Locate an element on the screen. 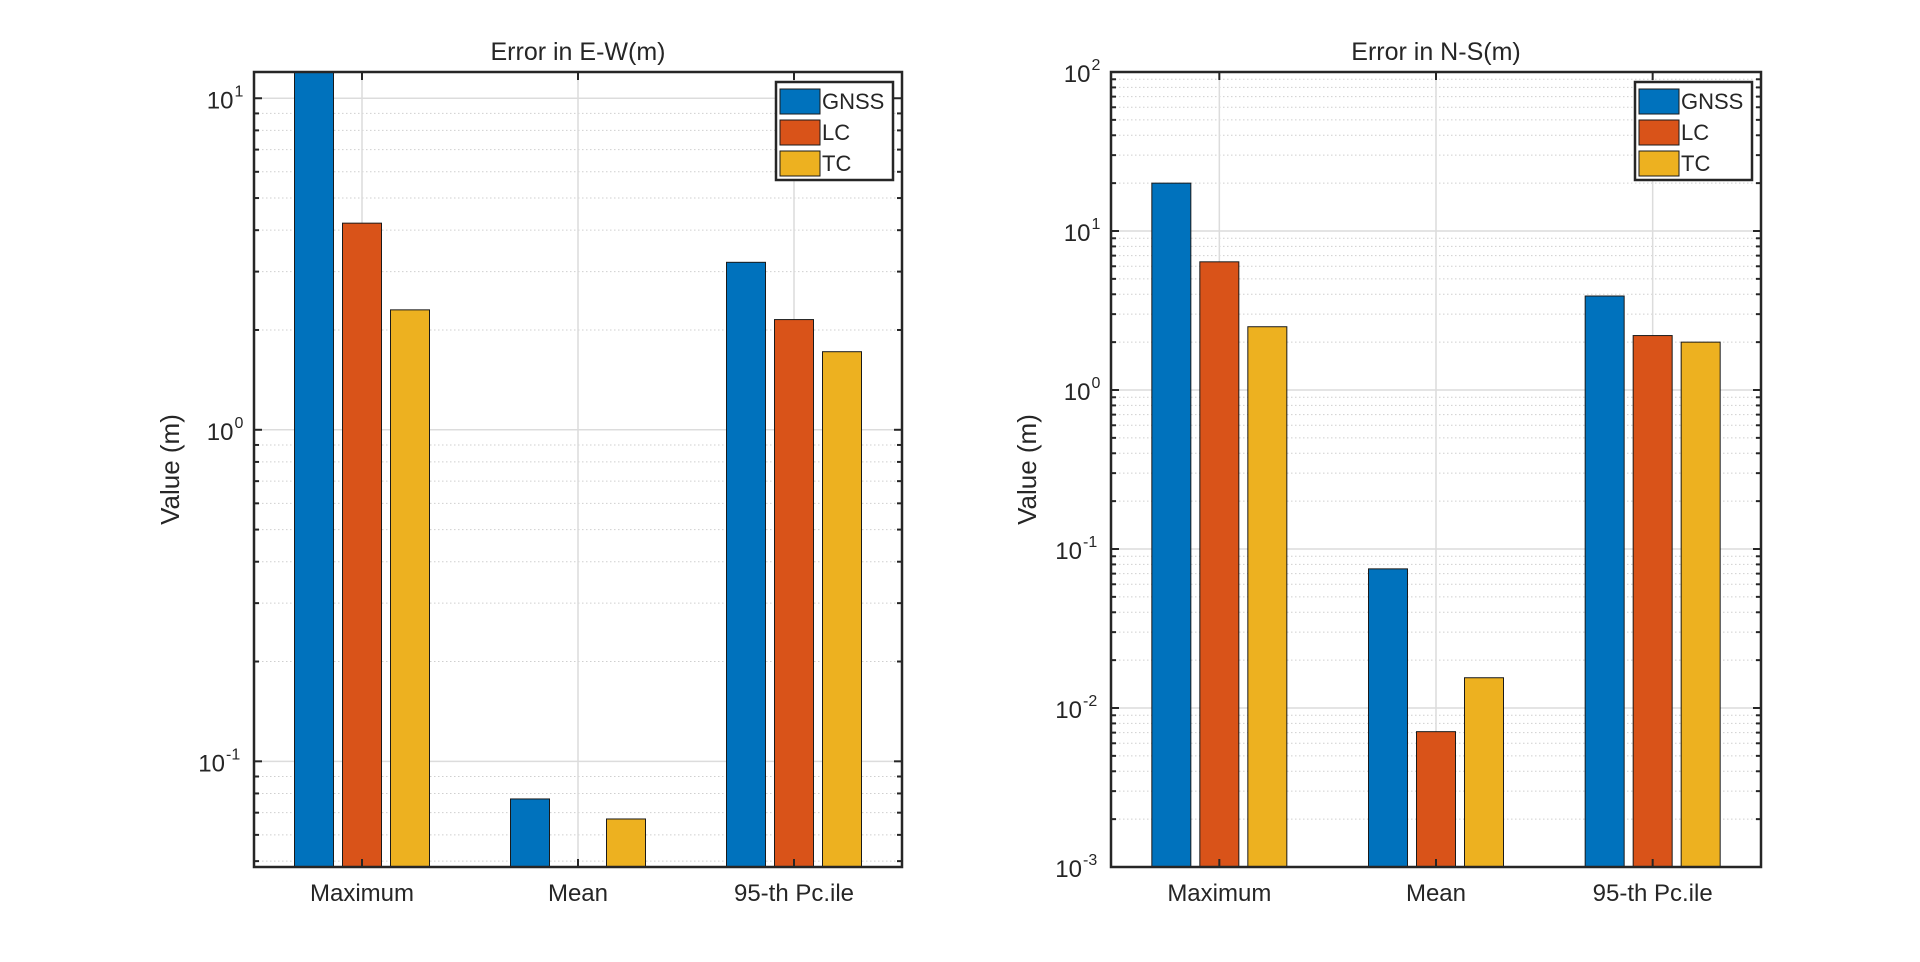 This screenshot has width=1920, height=962. chart-title: Error in E-W(m) is located at coordinates (578, 52).